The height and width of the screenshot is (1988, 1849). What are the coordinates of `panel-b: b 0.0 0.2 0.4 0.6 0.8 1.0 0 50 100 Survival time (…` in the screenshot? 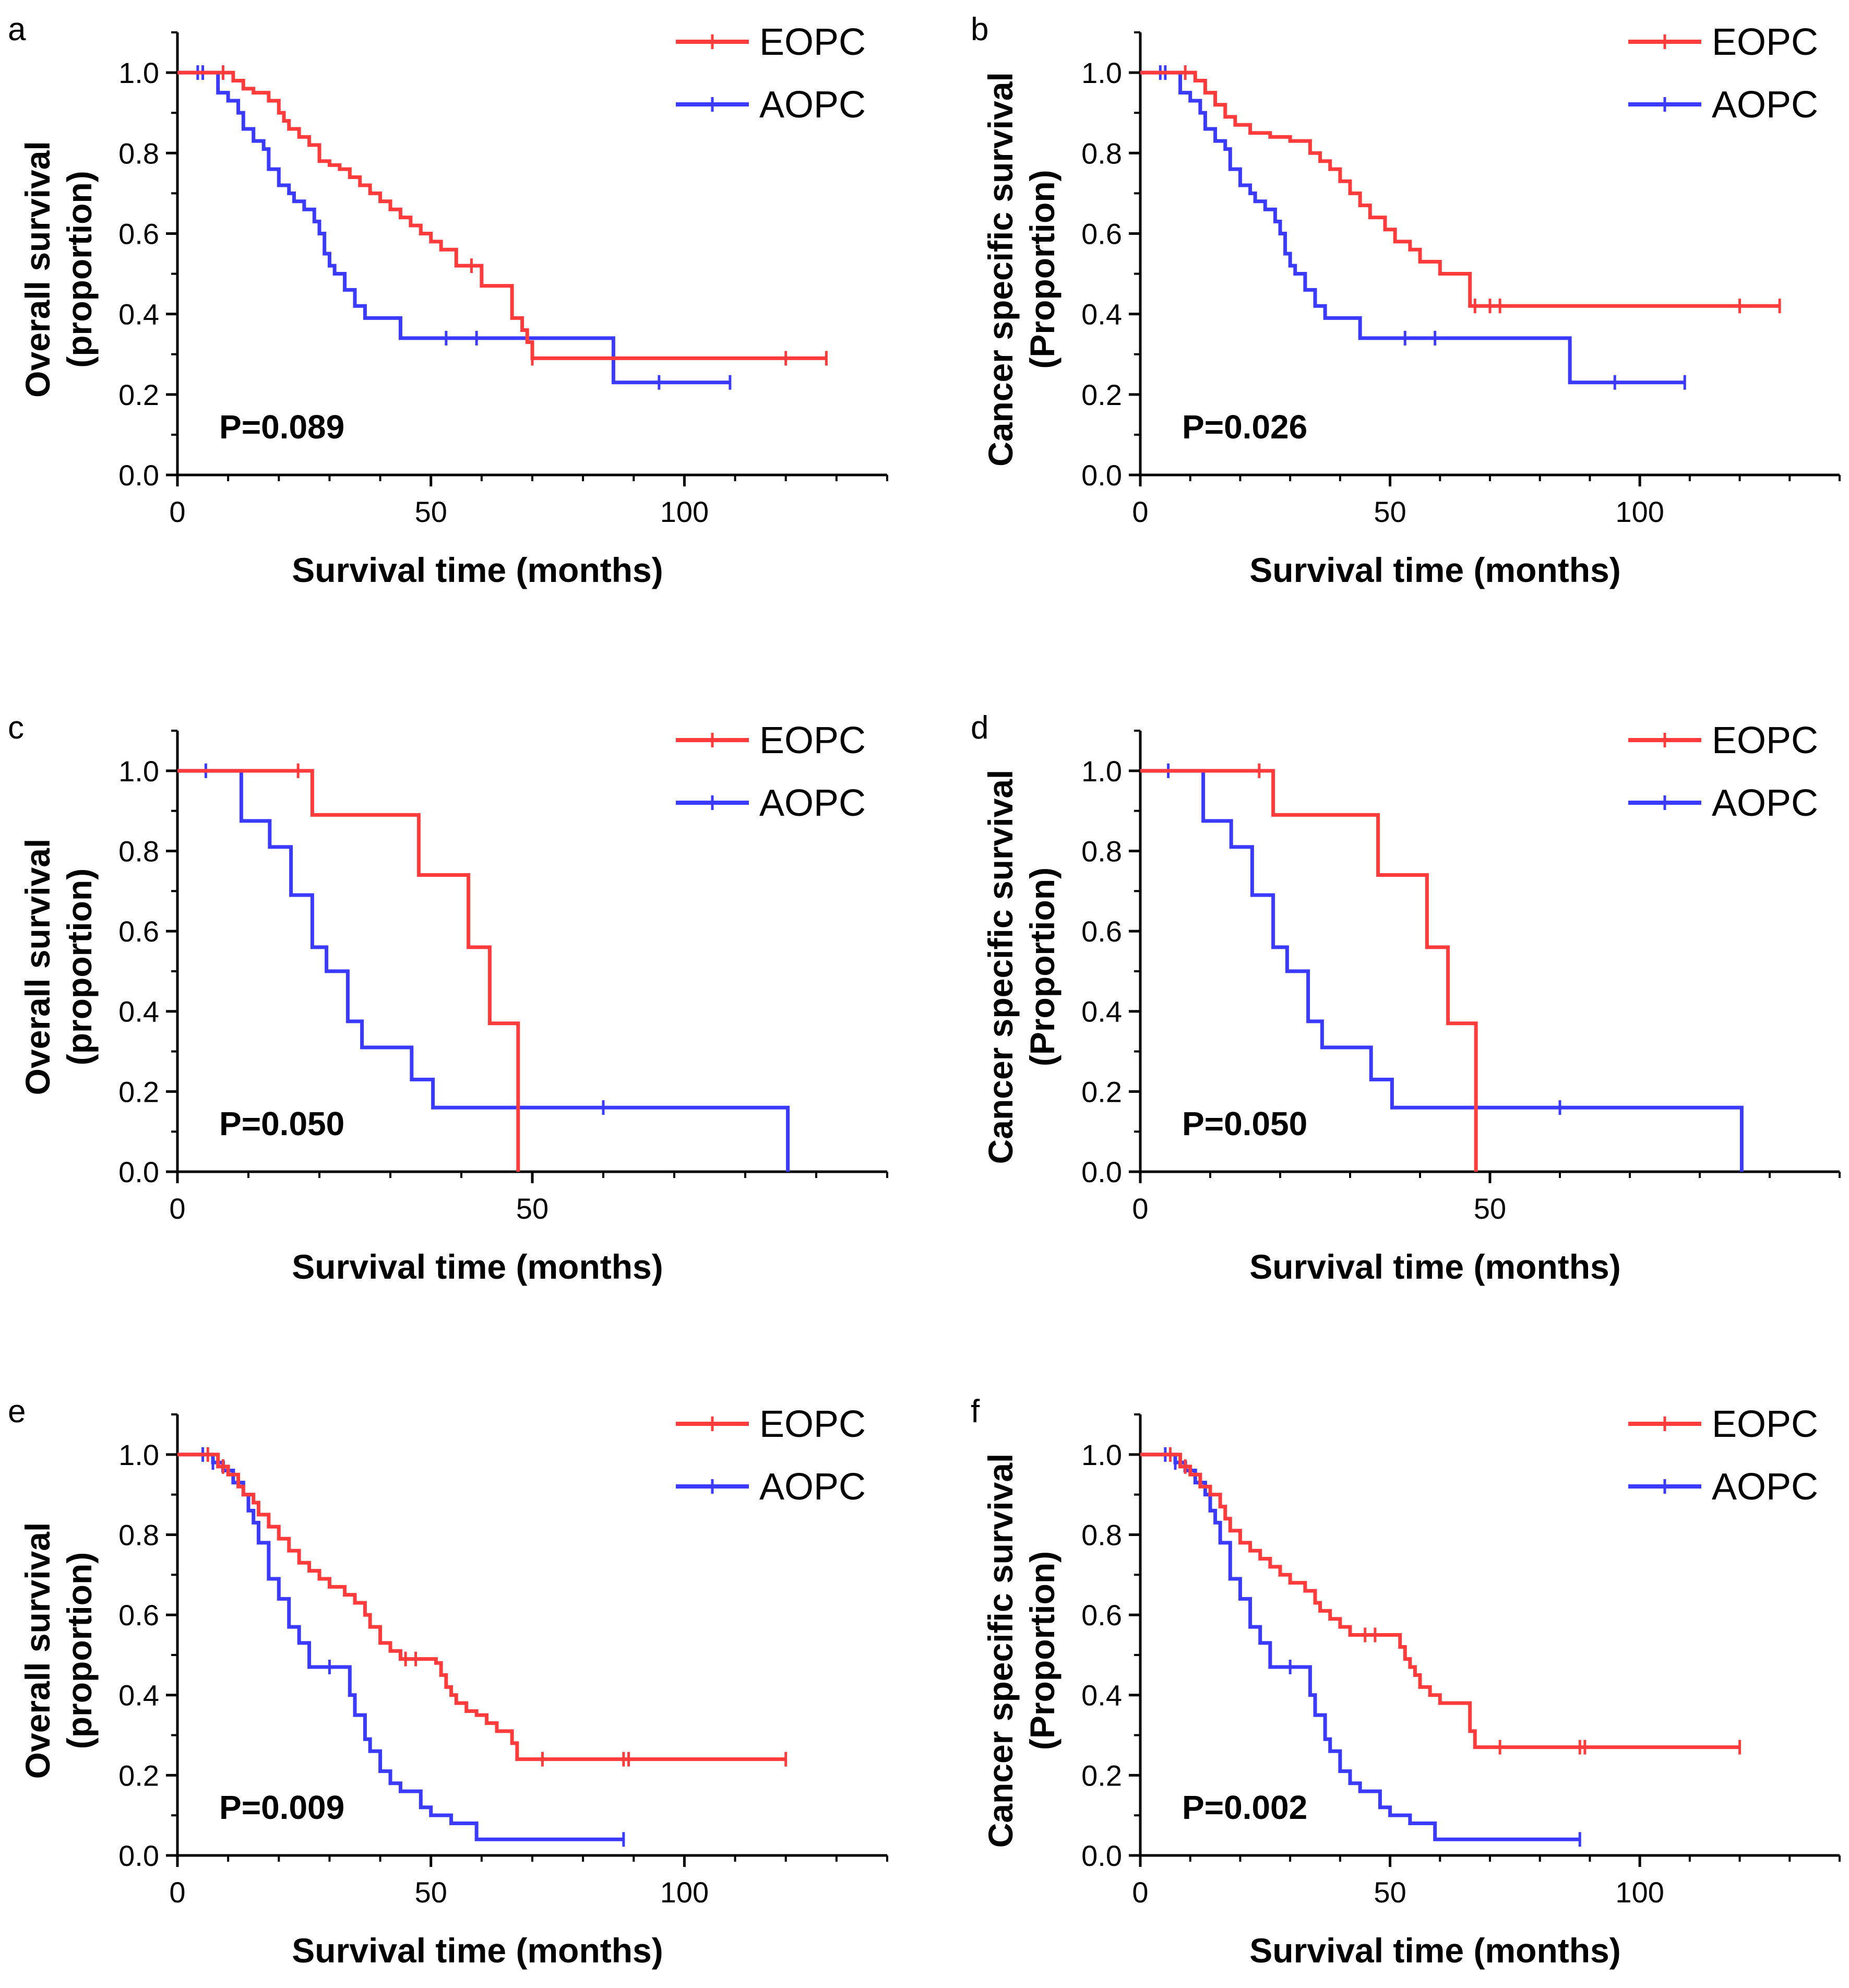 It's located at (1406, 300).